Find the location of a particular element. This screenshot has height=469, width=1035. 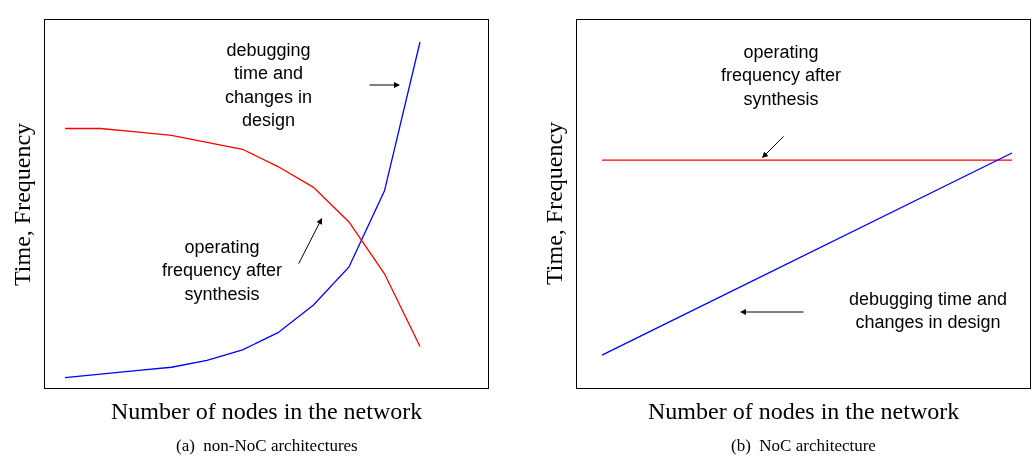

text: operating frequency after synthesis is located at coordinates (781, 75).